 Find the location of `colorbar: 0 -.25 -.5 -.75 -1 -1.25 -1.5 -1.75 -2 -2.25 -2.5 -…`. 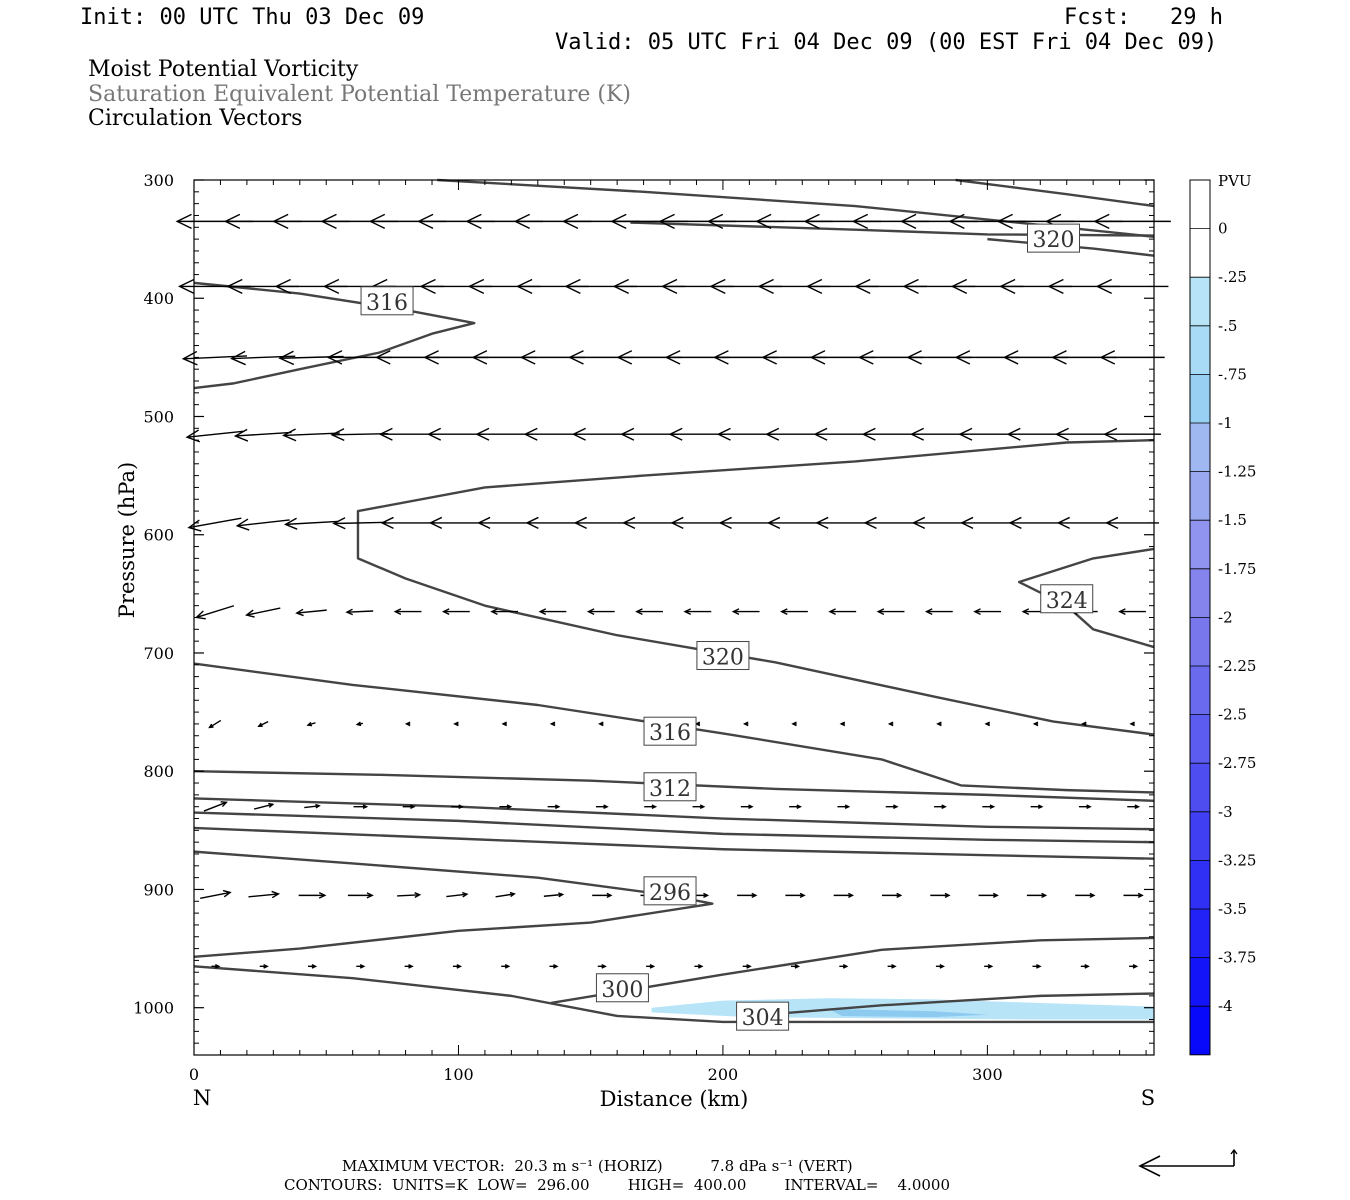

colorbar: 0 -.25 -.5 -.75 -1 -1.25 -1.5 -1.75 -2 -2.25 -2.5 -… is located at coordinates (1222, 617).